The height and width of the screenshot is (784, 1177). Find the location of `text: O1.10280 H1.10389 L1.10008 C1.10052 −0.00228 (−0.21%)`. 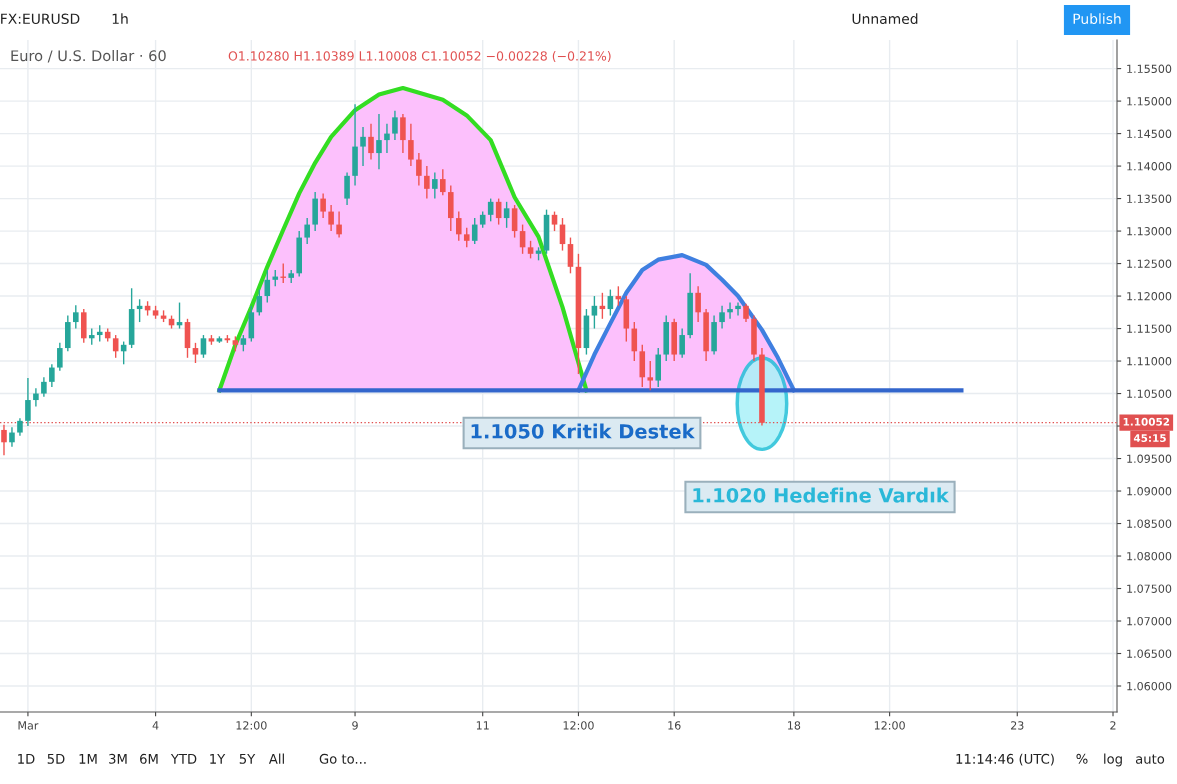

text: O1.10280 H1.10389 L1.10008 C1.10052 −0.00228 (−0.21%) is located at coordinates (419, 56).